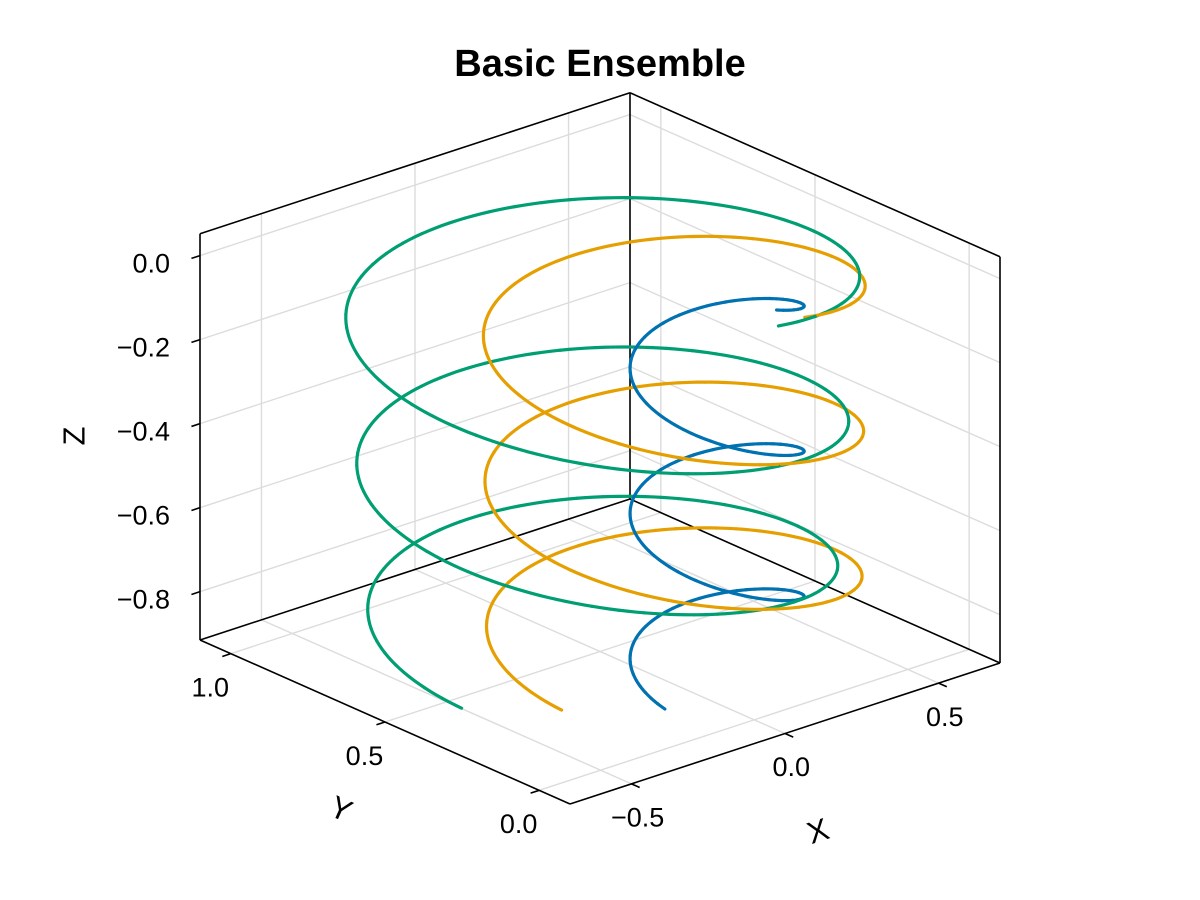 This screenshot has height=900, width=1200. Describe the element at coordinates (340, 809) in the screenshot. I see `y-axis-label: Y` at that location.